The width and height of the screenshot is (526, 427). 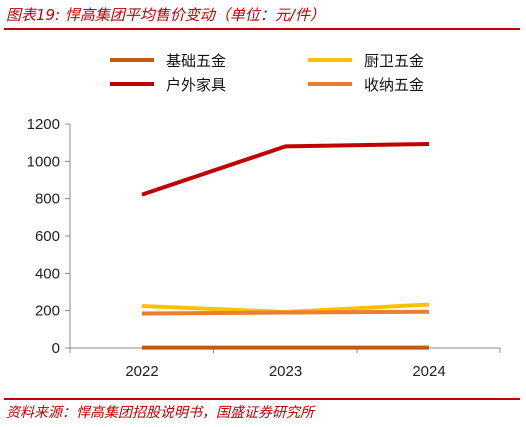 What do you see at coordinates (56, 348) in the screenshot?
I see `y-tick-label: 0` at bounding box center [56, 348].